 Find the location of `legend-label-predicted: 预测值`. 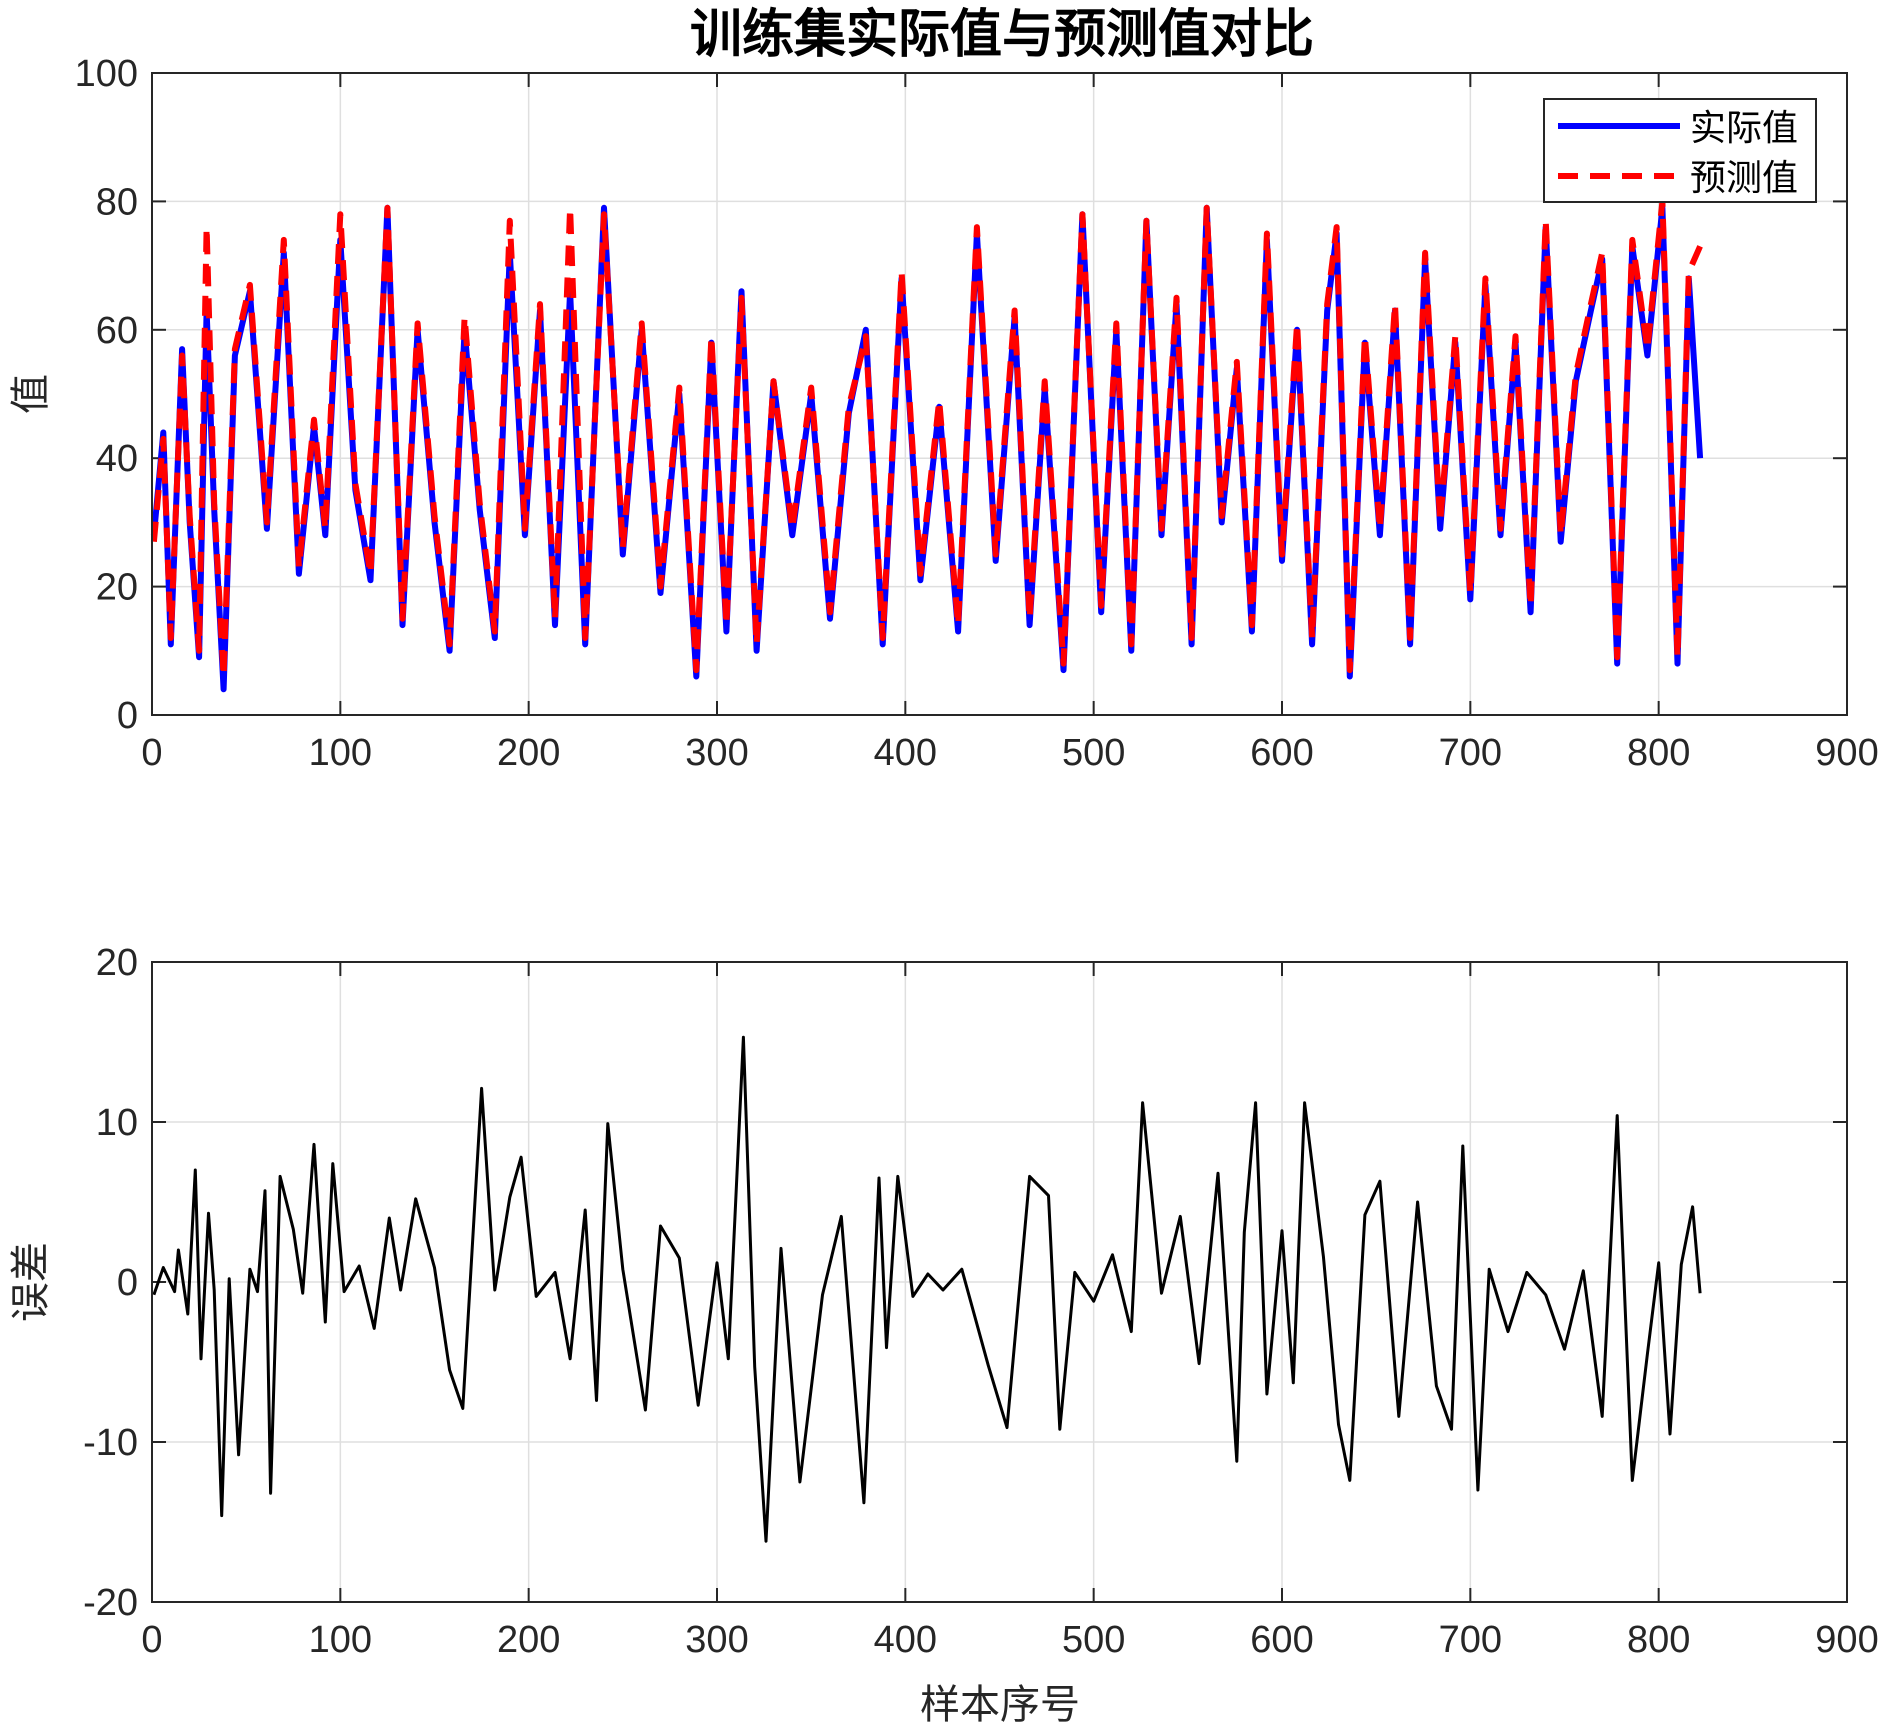

legend-label-predicted: 预测值 is located at coordinates (1744, 178).